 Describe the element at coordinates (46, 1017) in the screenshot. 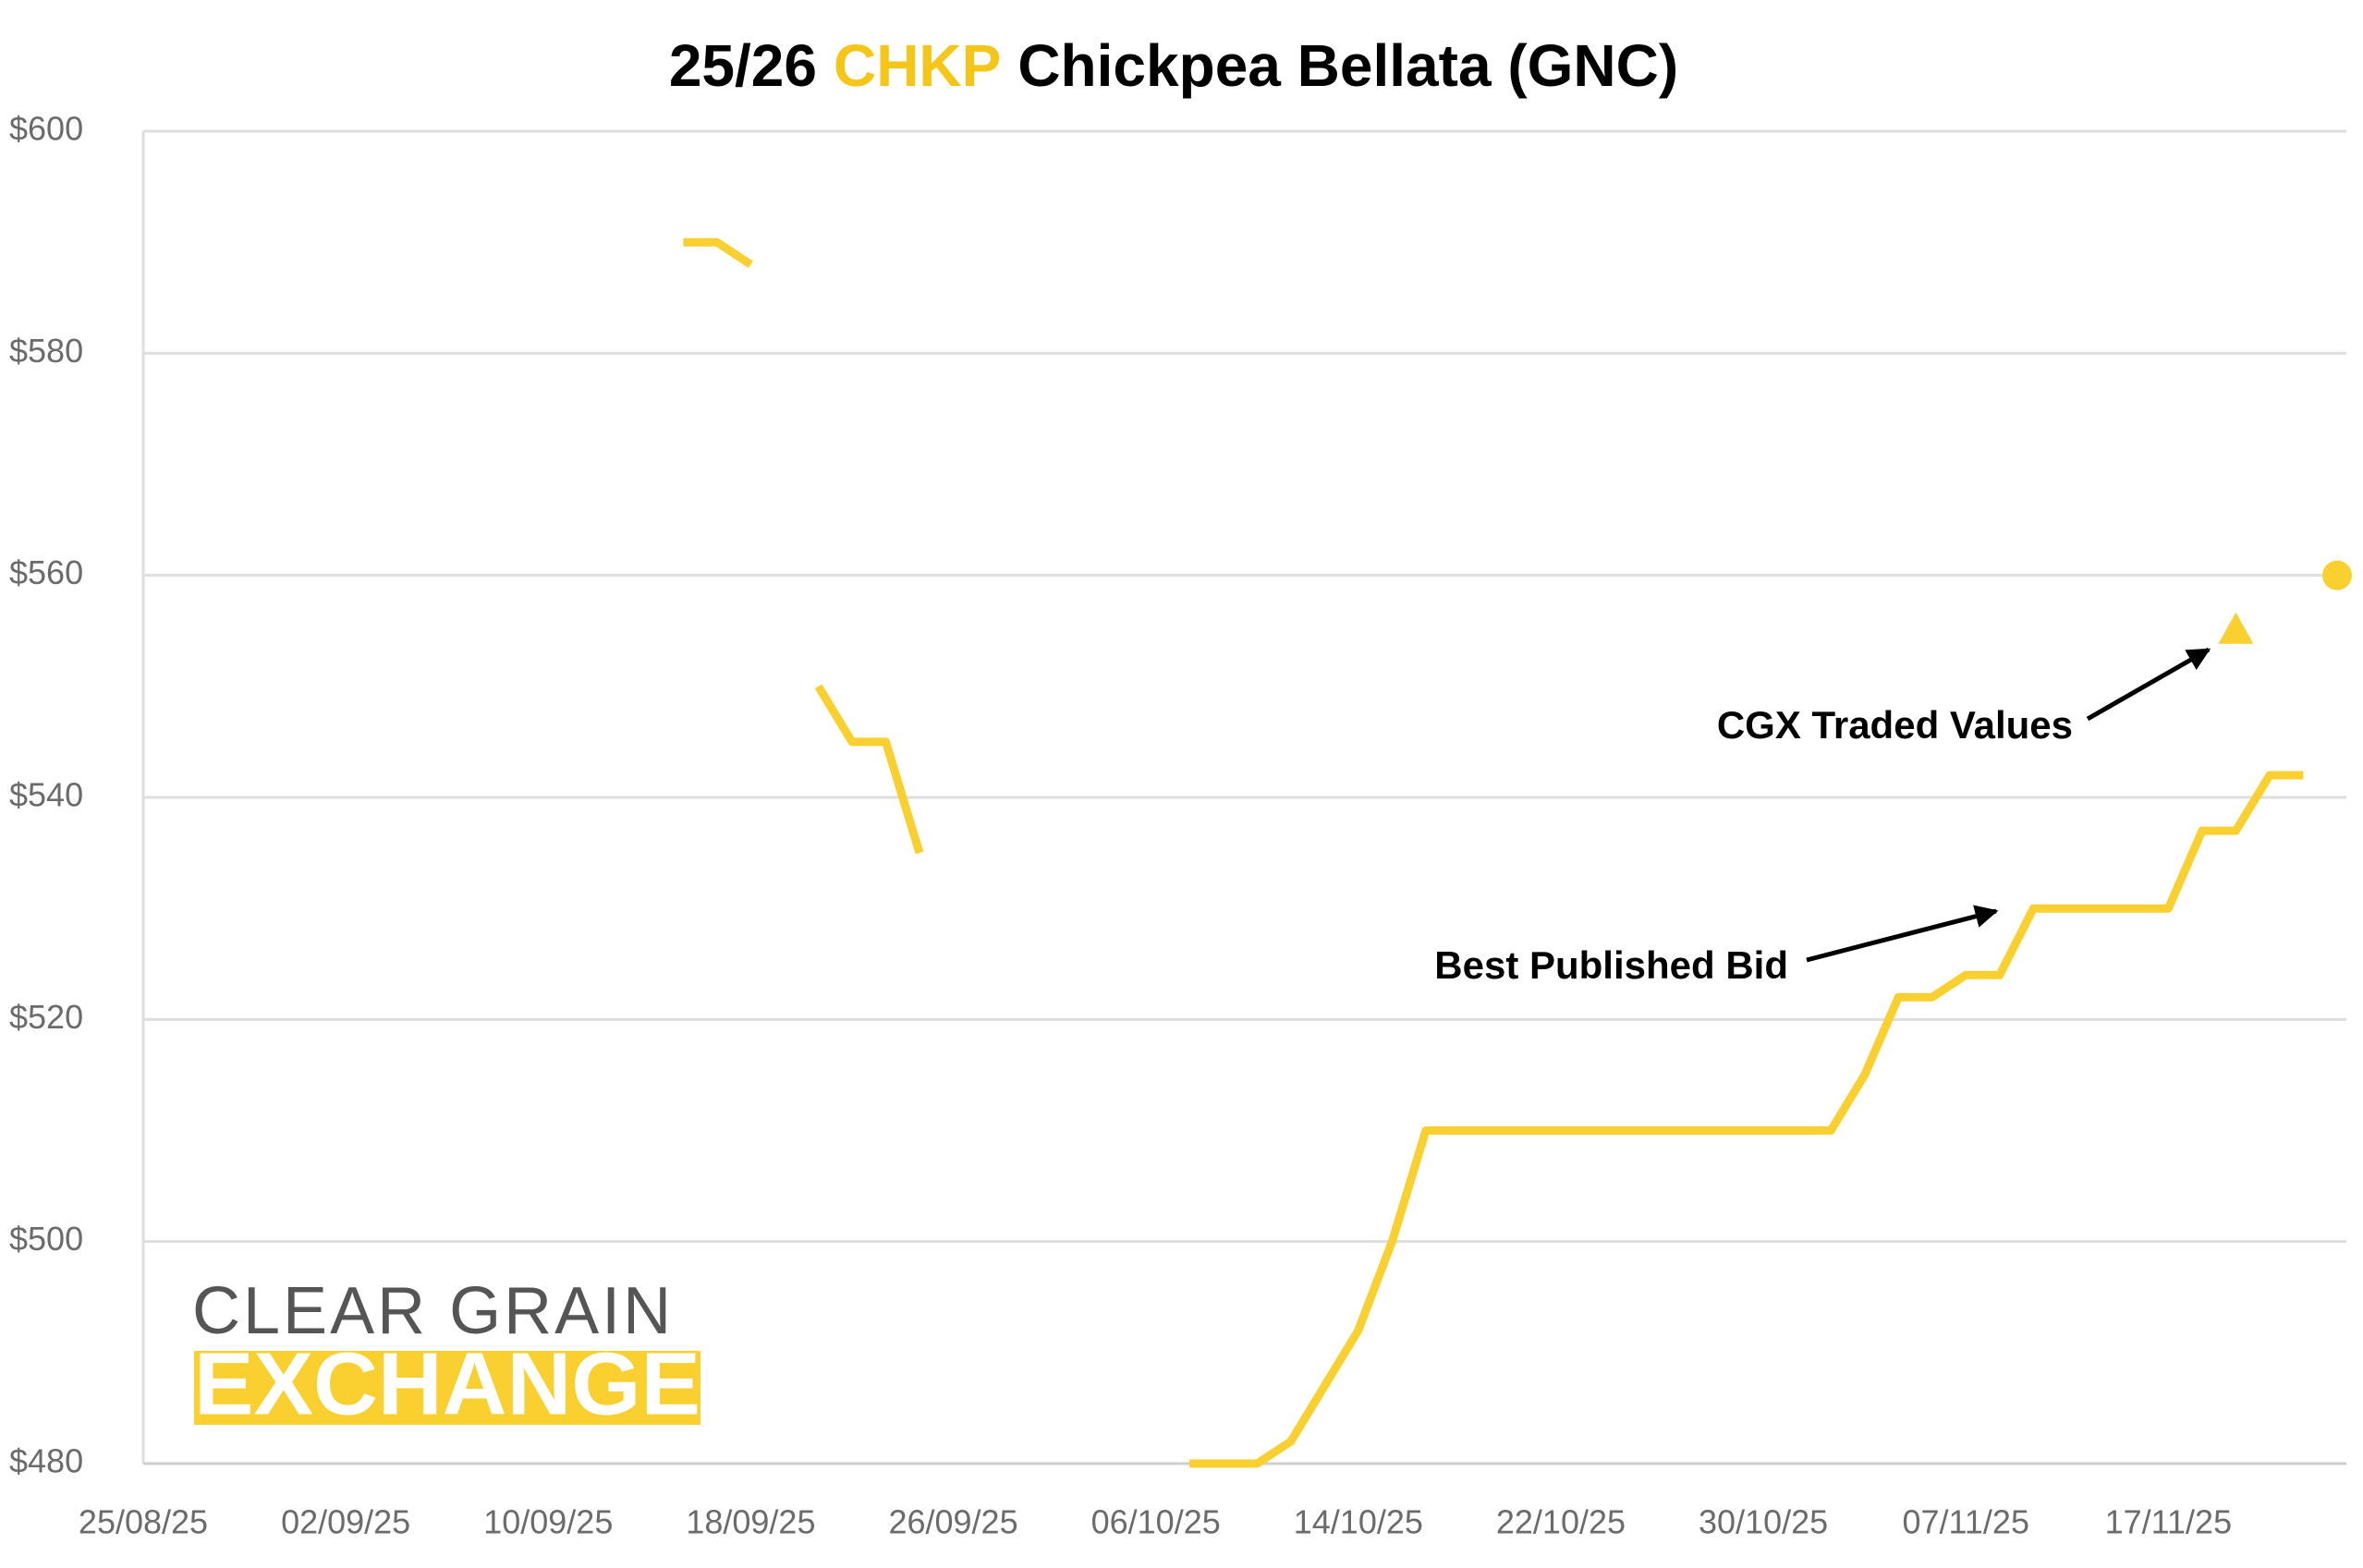

I see `y-tick-label: $520` at that location.